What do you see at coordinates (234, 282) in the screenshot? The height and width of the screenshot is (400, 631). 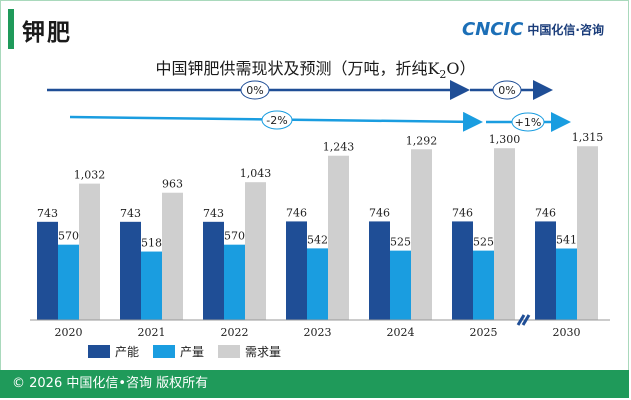 I see `bar-产量-2022` at bounding box center [234, 282].